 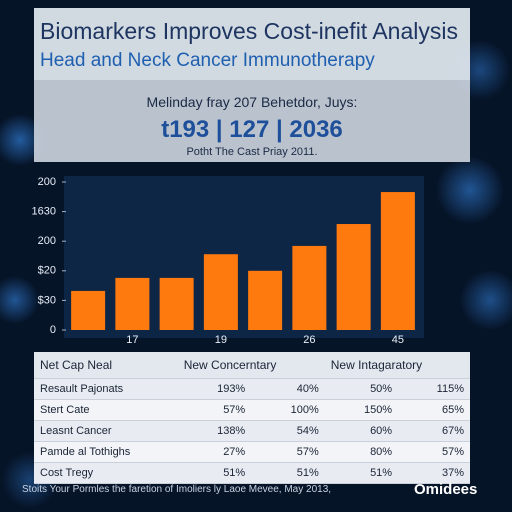 What do you see at coordinates (434, 410) in the screenshot?
I see `value-cell: 65%` at bounding box center [434, 410].